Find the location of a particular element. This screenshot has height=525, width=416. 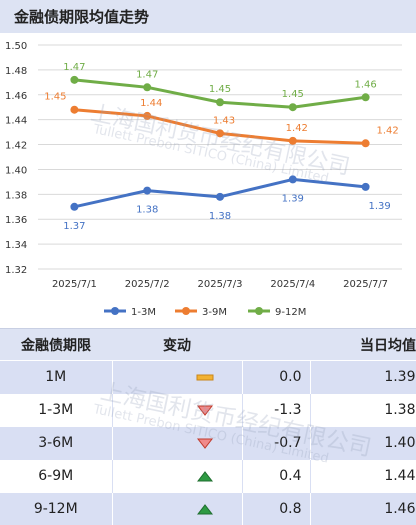

trend-flat-shape is located at coordinates (205, 377).